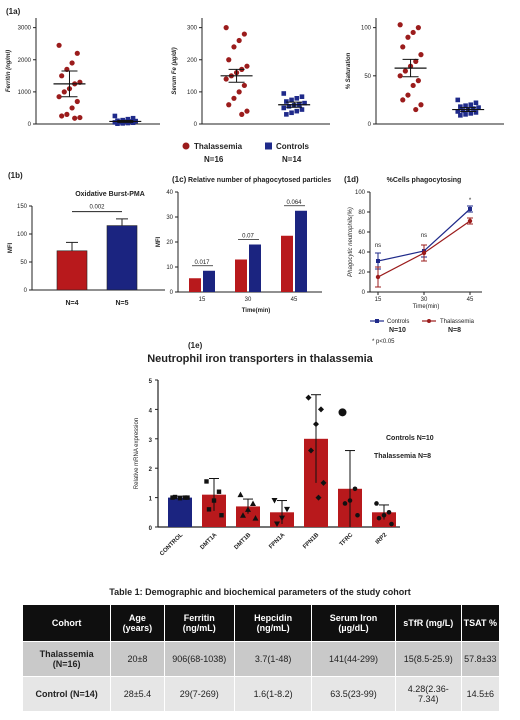 The width and height of the screenshot is (520, 720). Describe the element at coordinates (480, 694) in the screenshot. I see `cell: 14.5±6` at that location.